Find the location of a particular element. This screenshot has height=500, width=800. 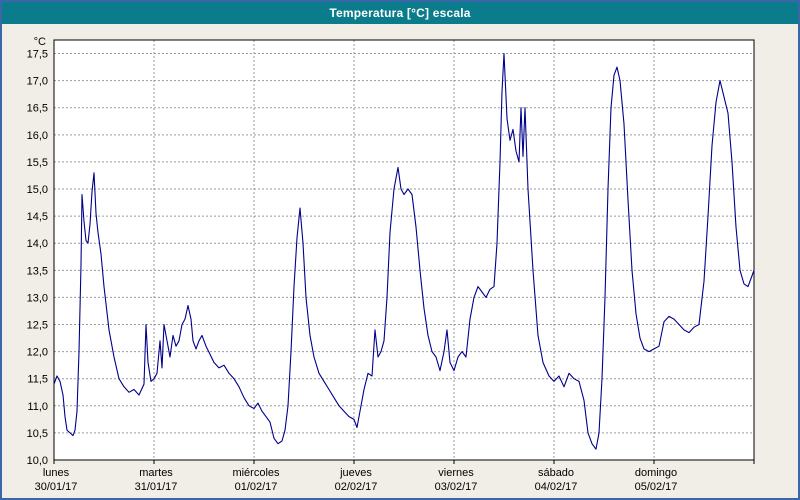

y-tick-label: 12,0 is located at coordinates (37, 353).